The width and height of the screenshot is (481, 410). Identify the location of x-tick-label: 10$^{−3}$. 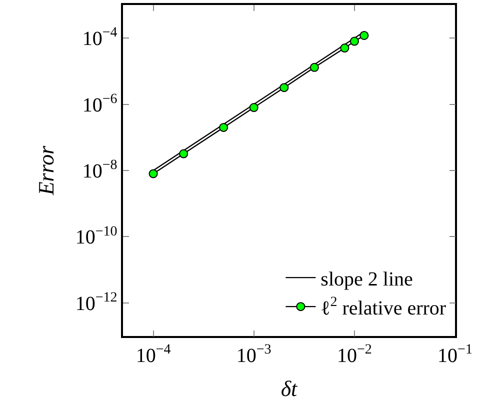
(254, 354).